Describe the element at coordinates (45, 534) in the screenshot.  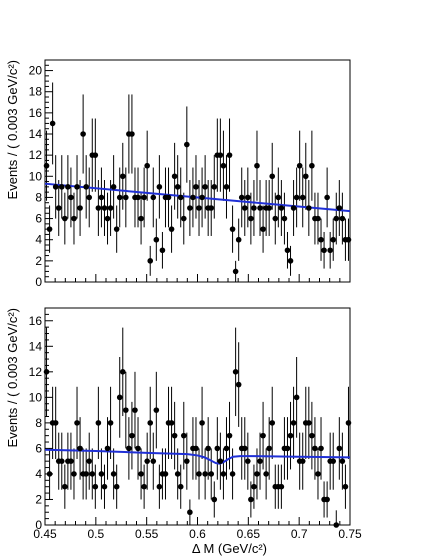
I see `x-tick-label: 0.45` at that location.